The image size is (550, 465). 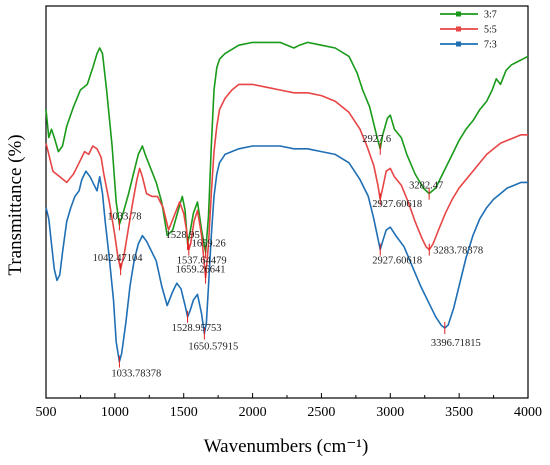 What do you see at coordinates (213, 347) in the screenshot?
I see `peak-label: 1650.57915` at bounding box center [213, 347].